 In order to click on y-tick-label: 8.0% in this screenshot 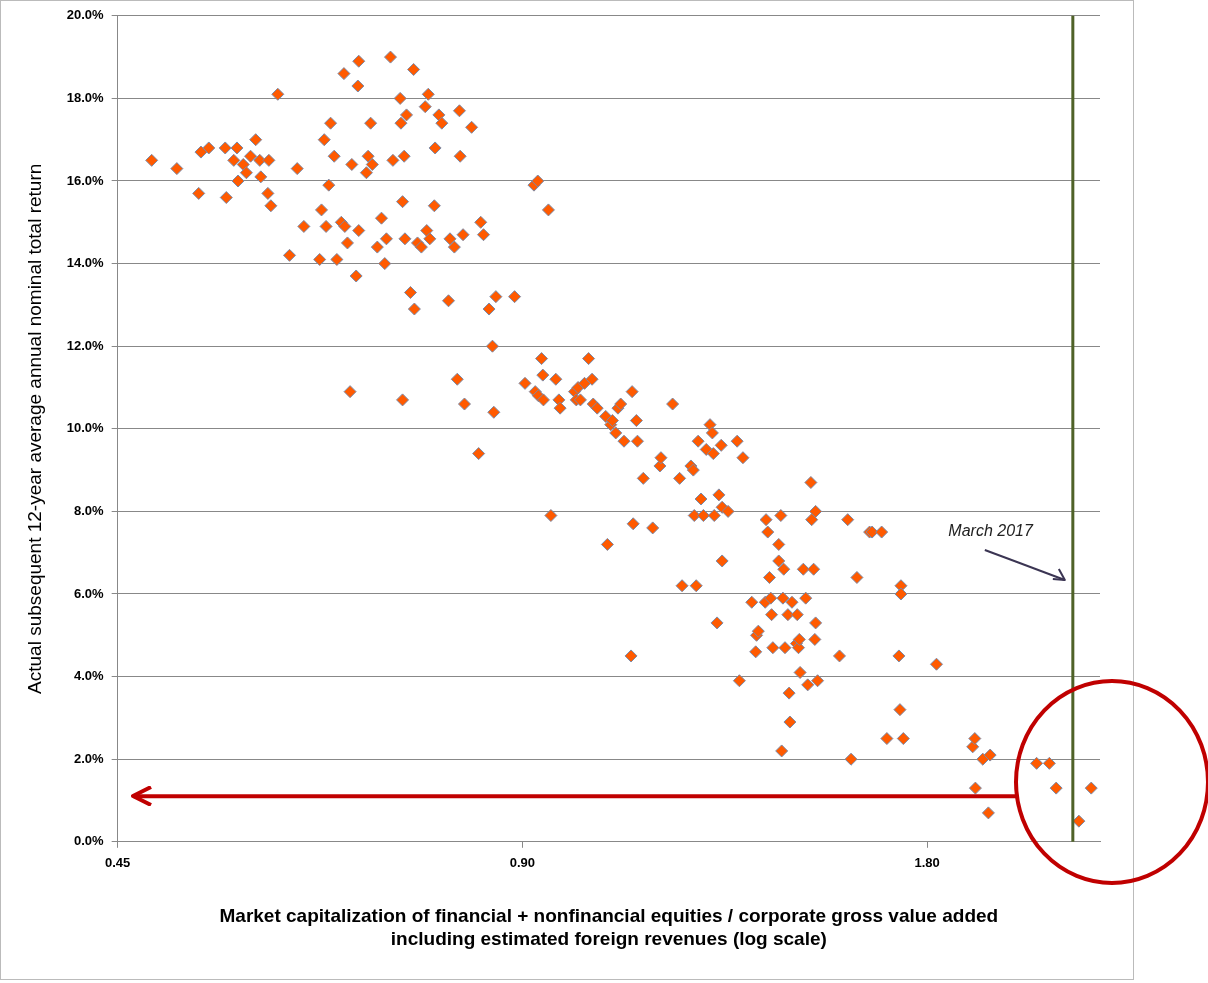, I will do `click(89, 510)`.